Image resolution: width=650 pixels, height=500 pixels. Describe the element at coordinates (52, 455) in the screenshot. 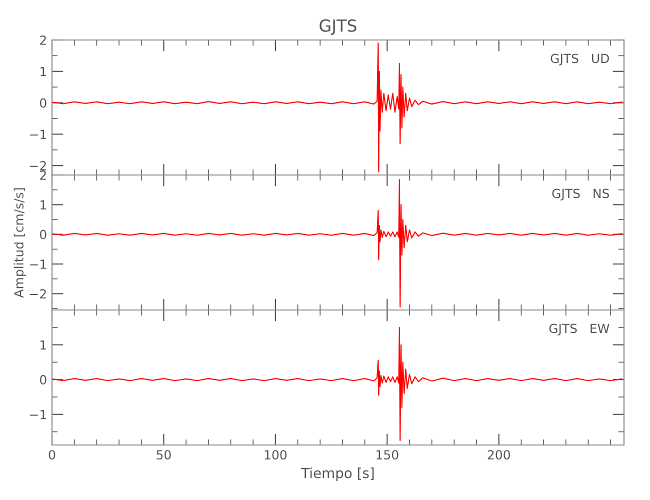

I see `x-tick-label: 0` at that location.